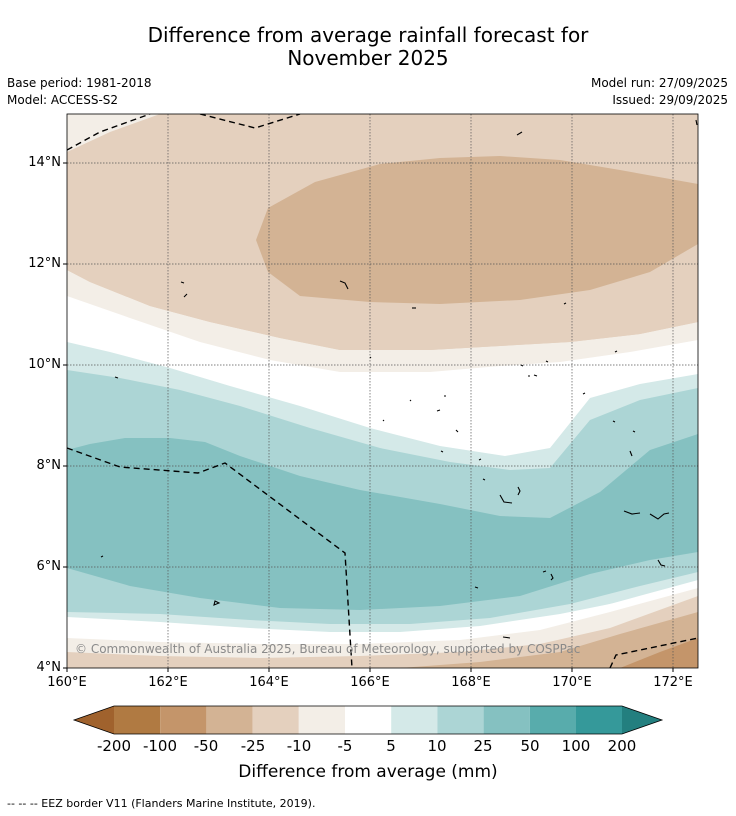 Image resolution: width=736 pixels, height=816 pixels. Describe the element at coordinates (63, 100) in the screenshot. I see `model-text: Model: ACCESS-S2` at that location.